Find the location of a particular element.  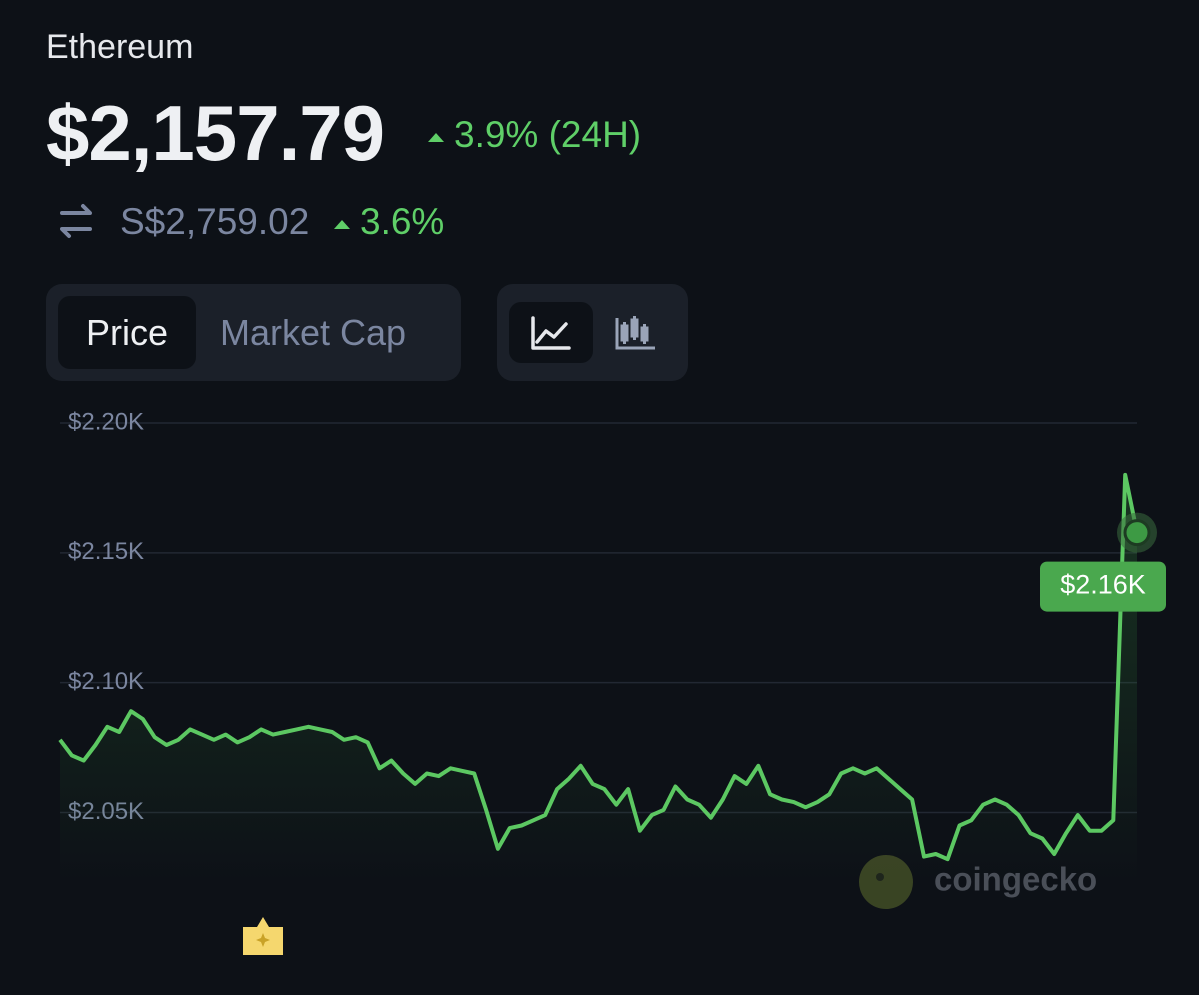

y-tick-label: $2.10K is located at coordinates (106, 681).